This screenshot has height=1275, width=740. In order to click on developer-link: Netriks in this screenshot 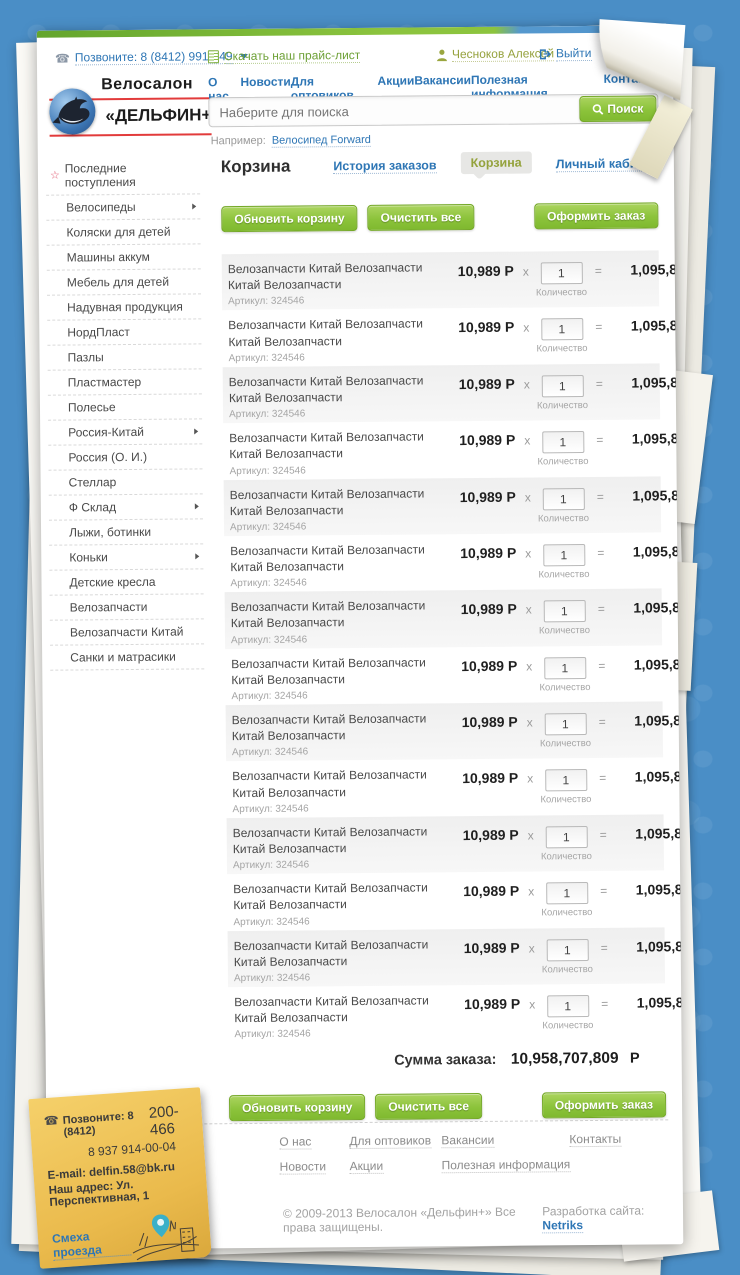, I will do `click(563, 1226)`.